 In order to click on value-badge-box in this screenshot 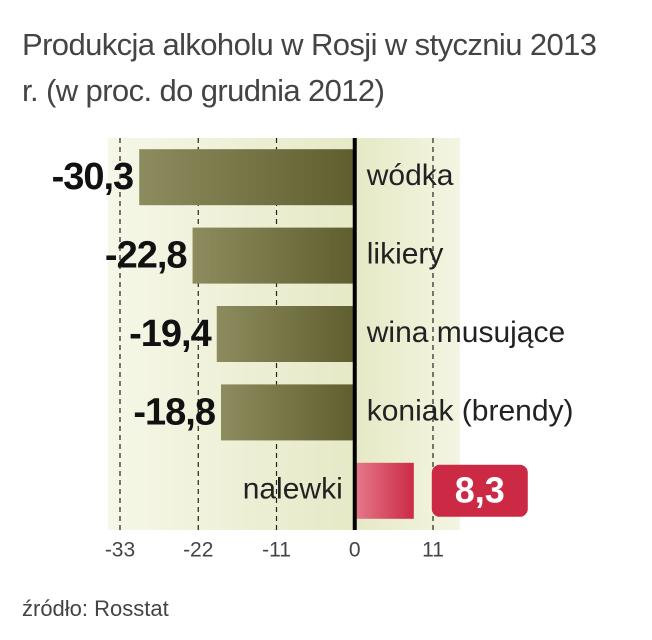, I will do `click(479, 490)`.